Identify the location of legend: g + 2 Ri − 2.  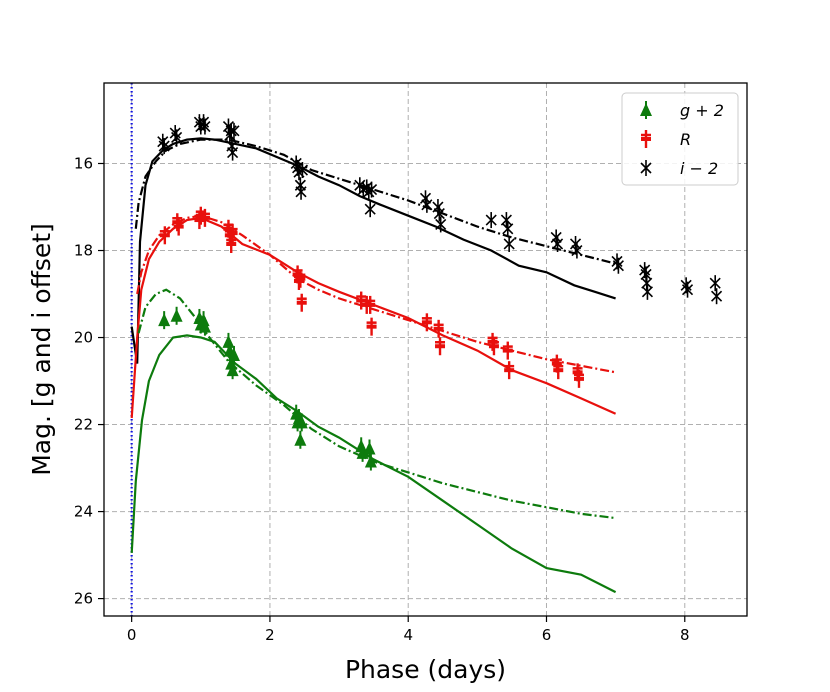
(680, 139).